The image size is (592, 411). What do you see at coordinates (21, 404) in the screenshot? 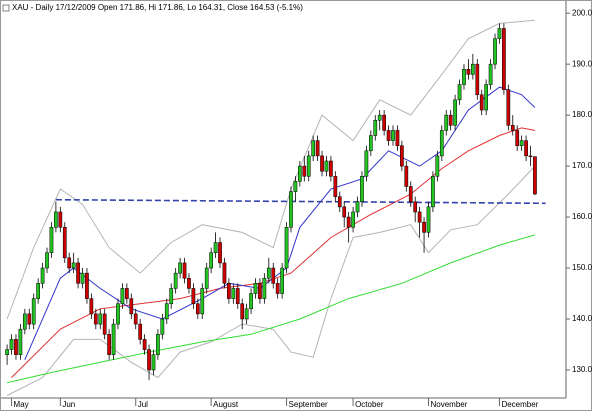
I see `x-tick-label: May` at bounding box center [21, 404].